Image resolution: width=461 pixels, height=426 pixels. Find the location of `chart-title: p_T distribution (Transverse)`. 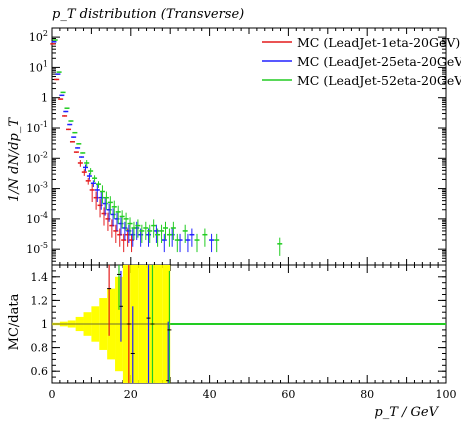

chart-title: p_T distribution (Transverse) is located at coordinates (148, 14).